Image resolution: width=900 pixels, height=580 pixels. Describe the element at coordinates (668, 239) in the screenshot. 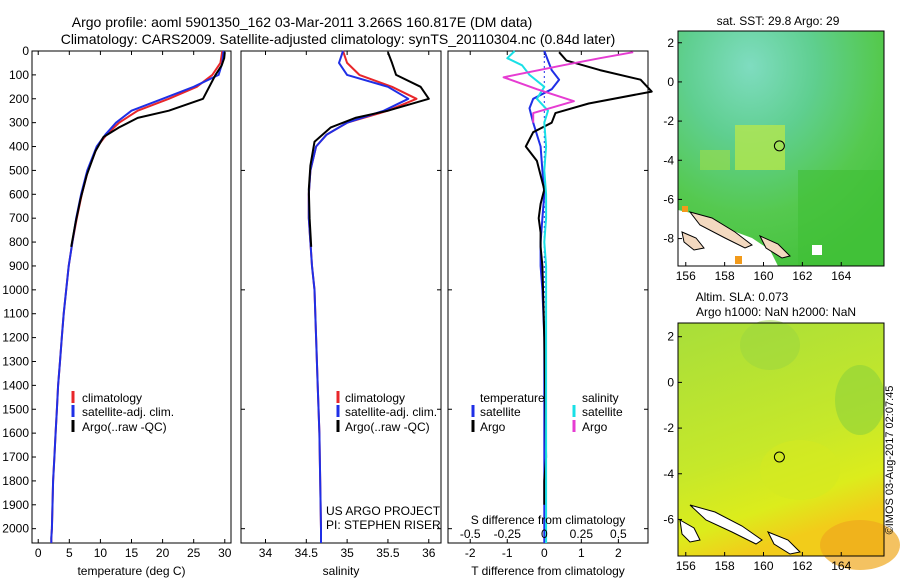

I see `map-y-tick-label: -8` at that location.